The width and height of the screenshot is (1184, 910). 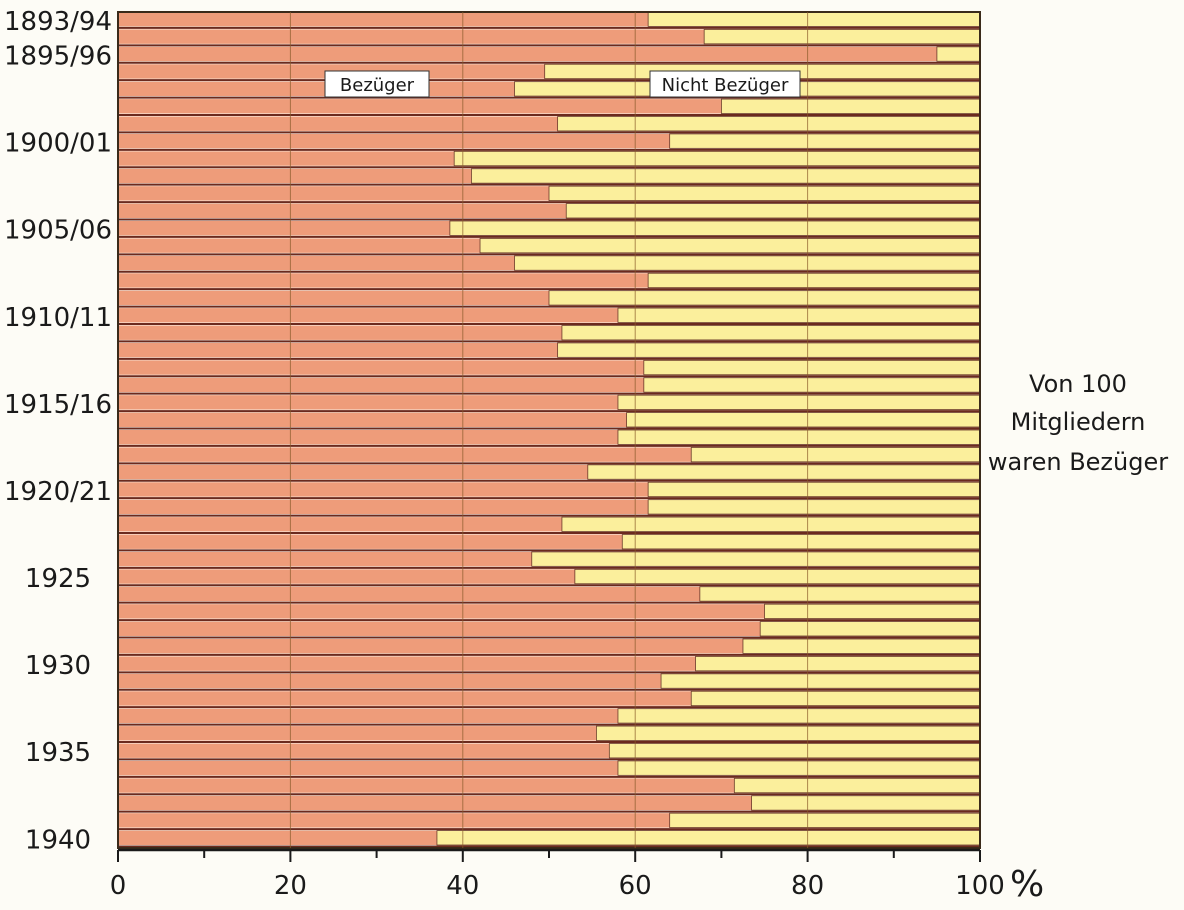 What do you see at coordinates (1078, 462) in the screenshot?
I see `side-label-line-3: waren Bezüger` at bounding box center [1078, 462].